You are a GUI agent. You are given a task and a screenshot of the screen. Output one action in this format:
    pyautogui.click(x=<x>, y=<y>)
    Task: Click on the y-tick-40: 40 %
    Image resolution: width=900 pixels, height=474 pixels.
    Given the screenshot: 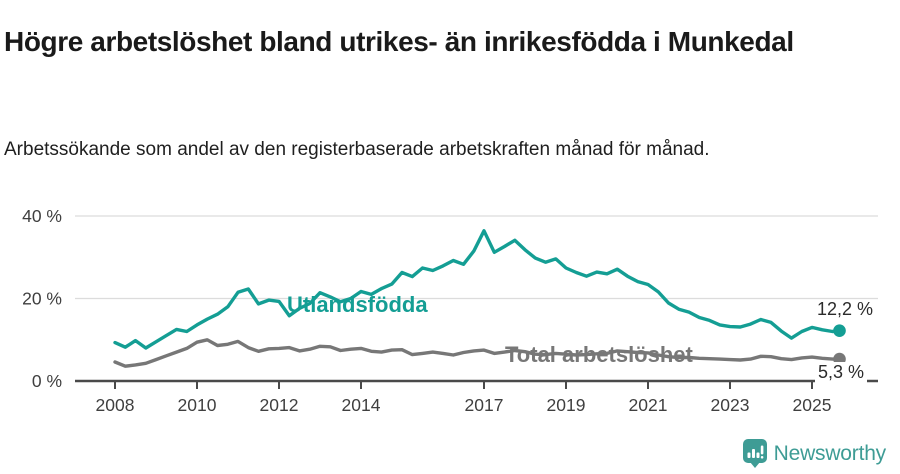 What is the action you would take?
    pyautogui.click(x=42, y=216)
    